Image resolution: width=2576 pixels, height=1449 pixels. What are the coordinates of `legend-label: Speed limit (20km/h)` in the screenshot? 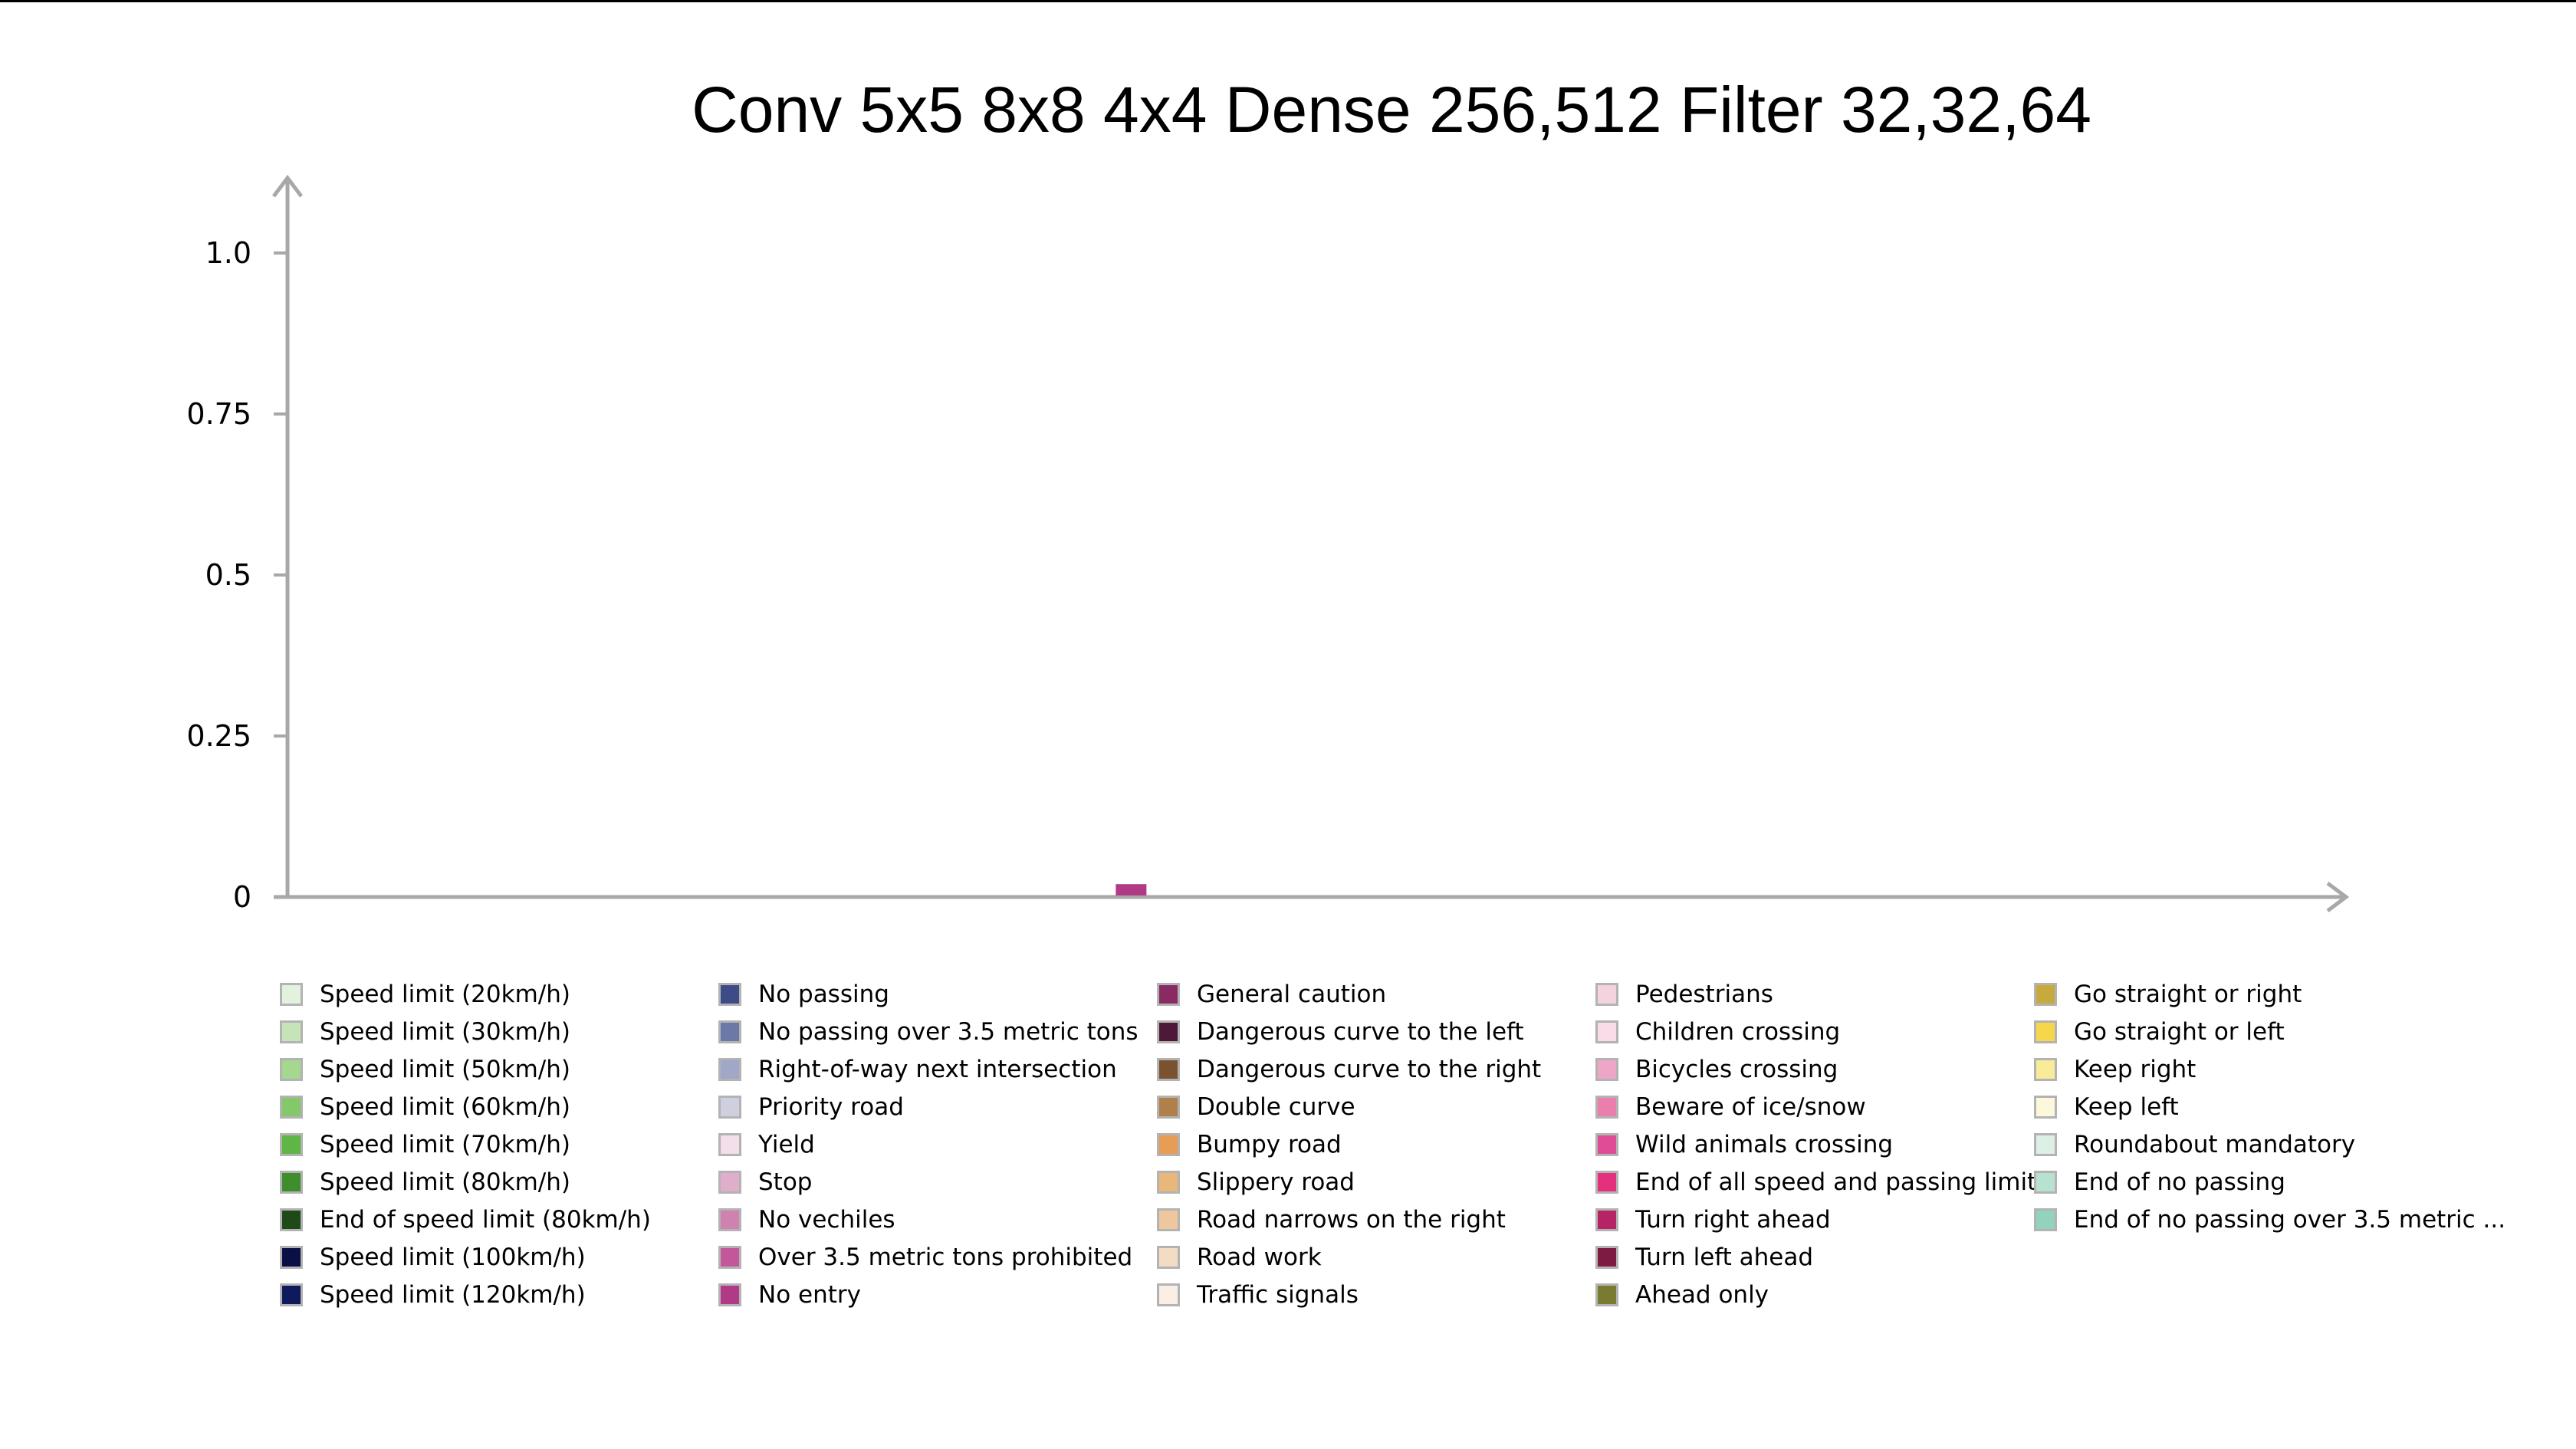 It's located at (445, 994).